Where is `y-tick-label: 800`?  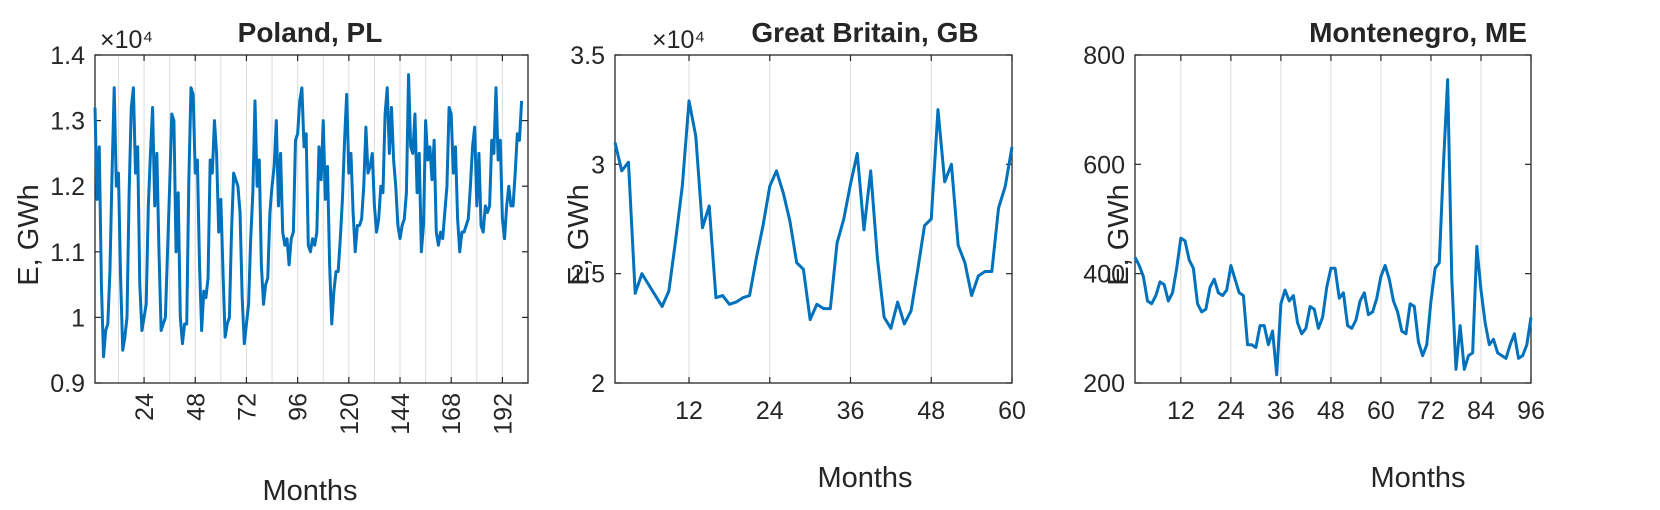
y-tick-label: 800 is located at coordinates (1104, 56).